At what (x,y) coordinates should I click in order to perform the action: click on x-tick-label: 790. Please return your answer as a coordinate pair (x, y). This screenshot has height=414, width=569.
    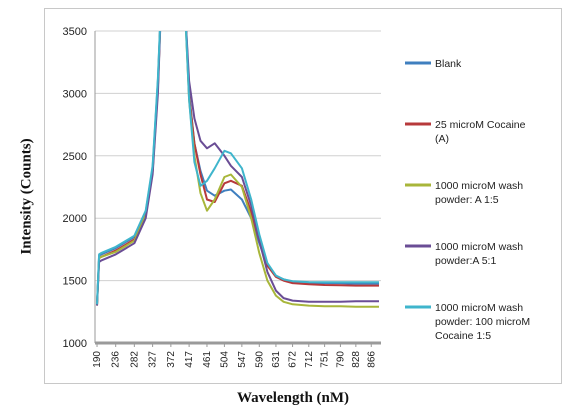
    Looking at the image, I should click on (340, 359).